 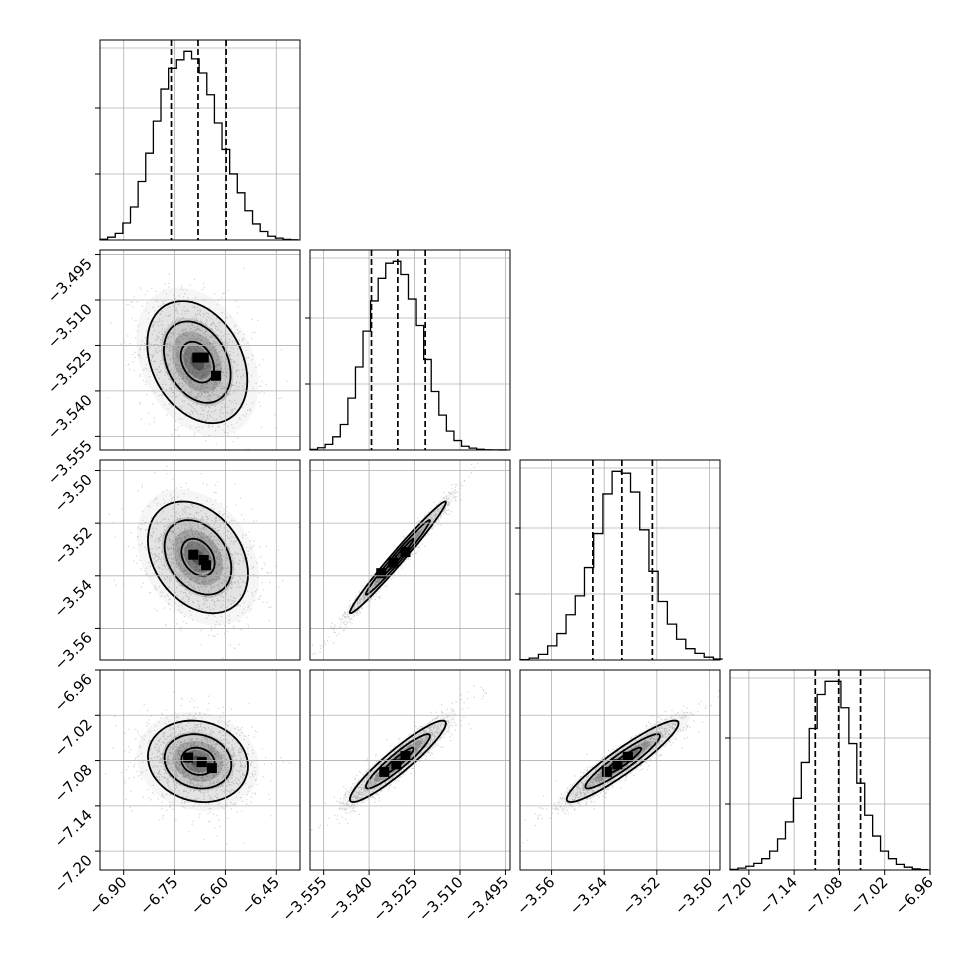 What do you see at coordinates (395, 899) in the screenshot?
I see `x-tick-label: −3.525` at bounding box center [395, 899].